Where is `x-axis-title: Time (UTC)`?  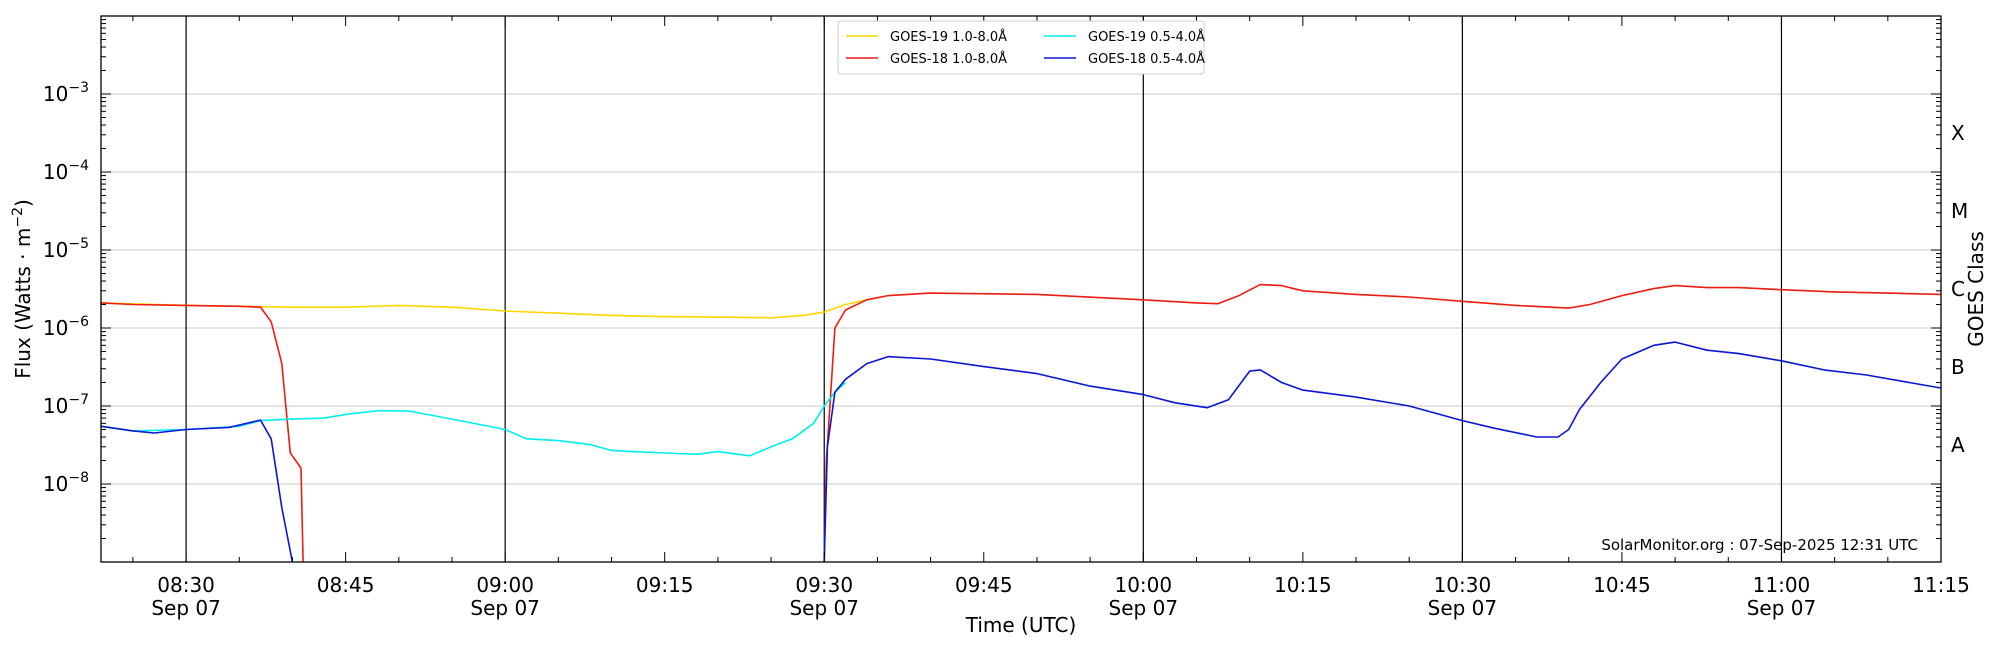 x-axis-title: Time (UTC) is located at coordinates (1021, 625).